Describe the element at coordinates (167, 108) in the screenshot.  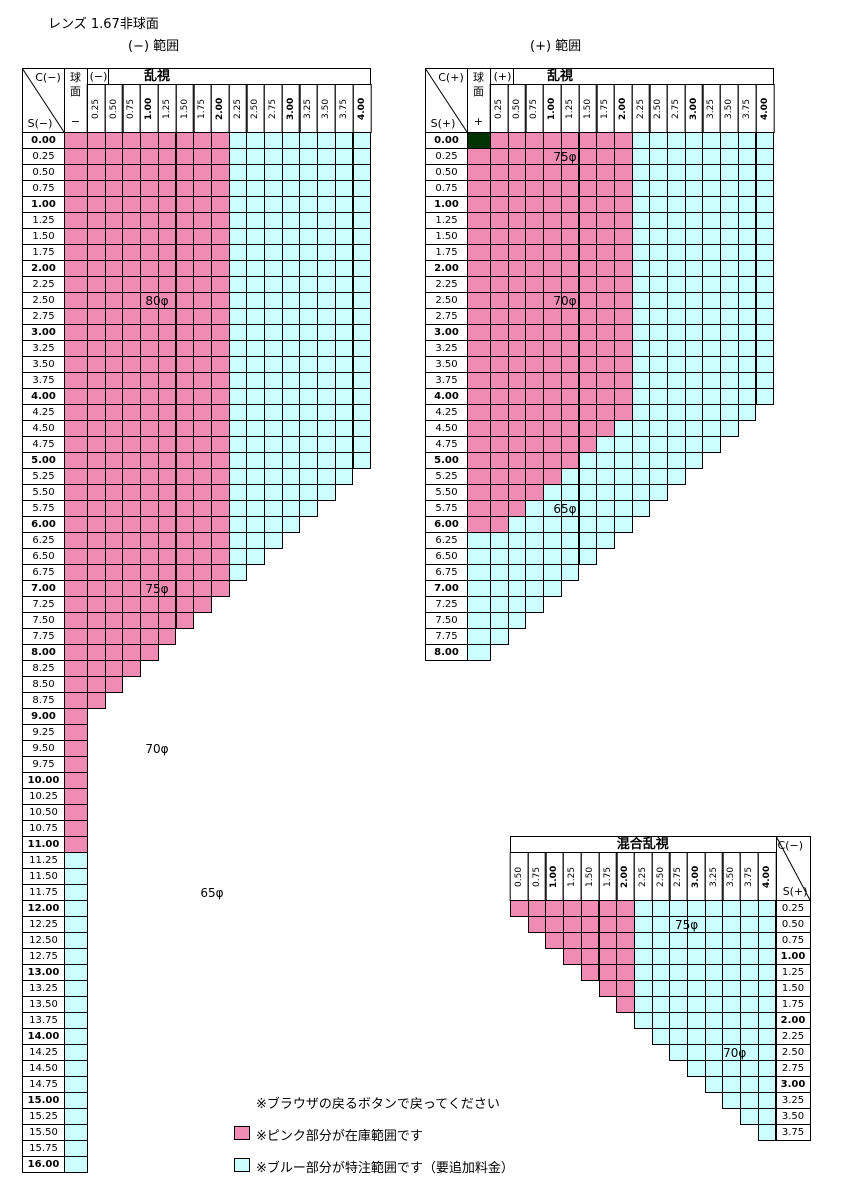
I see `cyl-header: 1.25` at that location.